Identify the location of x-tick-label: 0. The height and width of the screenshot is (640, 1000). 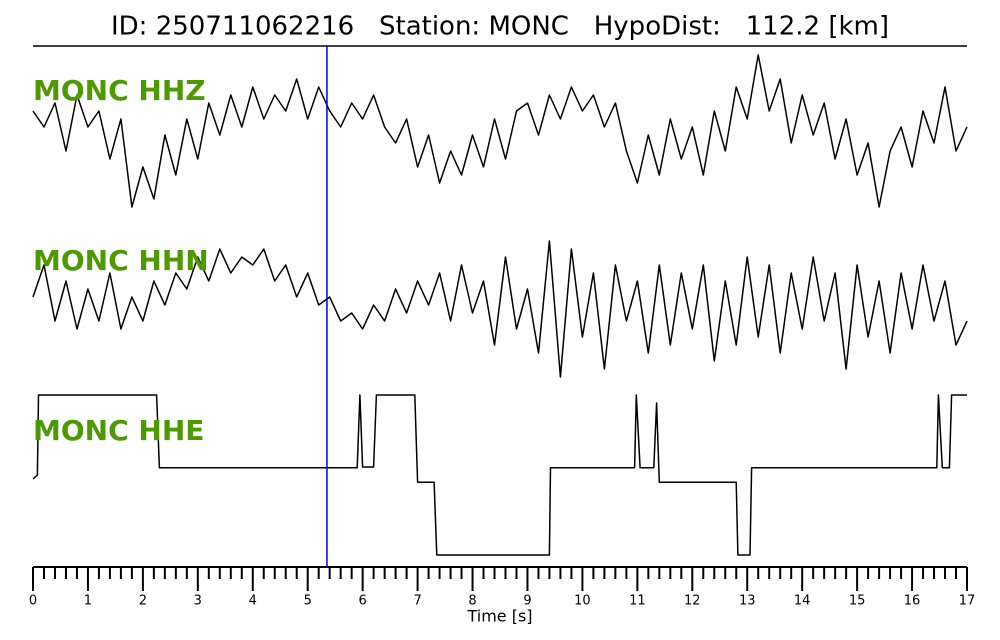
(33, 601).